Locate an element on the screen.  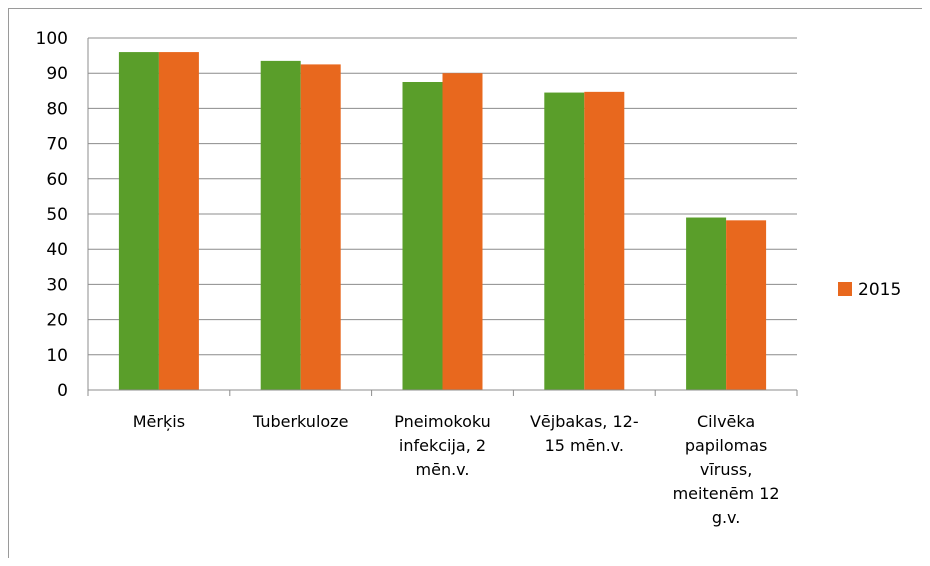
x-category-label: Tuberkuloze is located at coordinates (300, 421).